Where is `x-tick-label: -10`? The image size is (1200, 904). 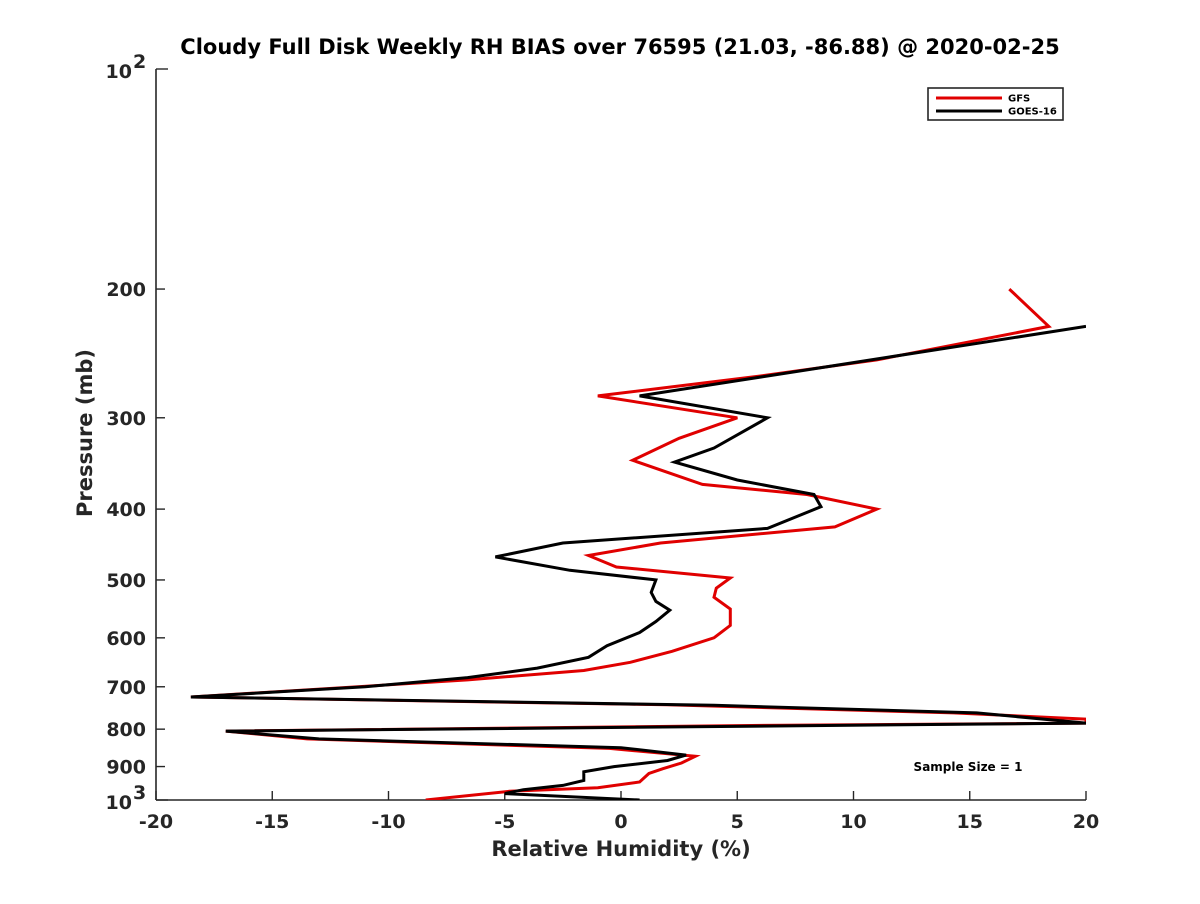
x-tick-label: -10 is located at coordinates (388, 822).